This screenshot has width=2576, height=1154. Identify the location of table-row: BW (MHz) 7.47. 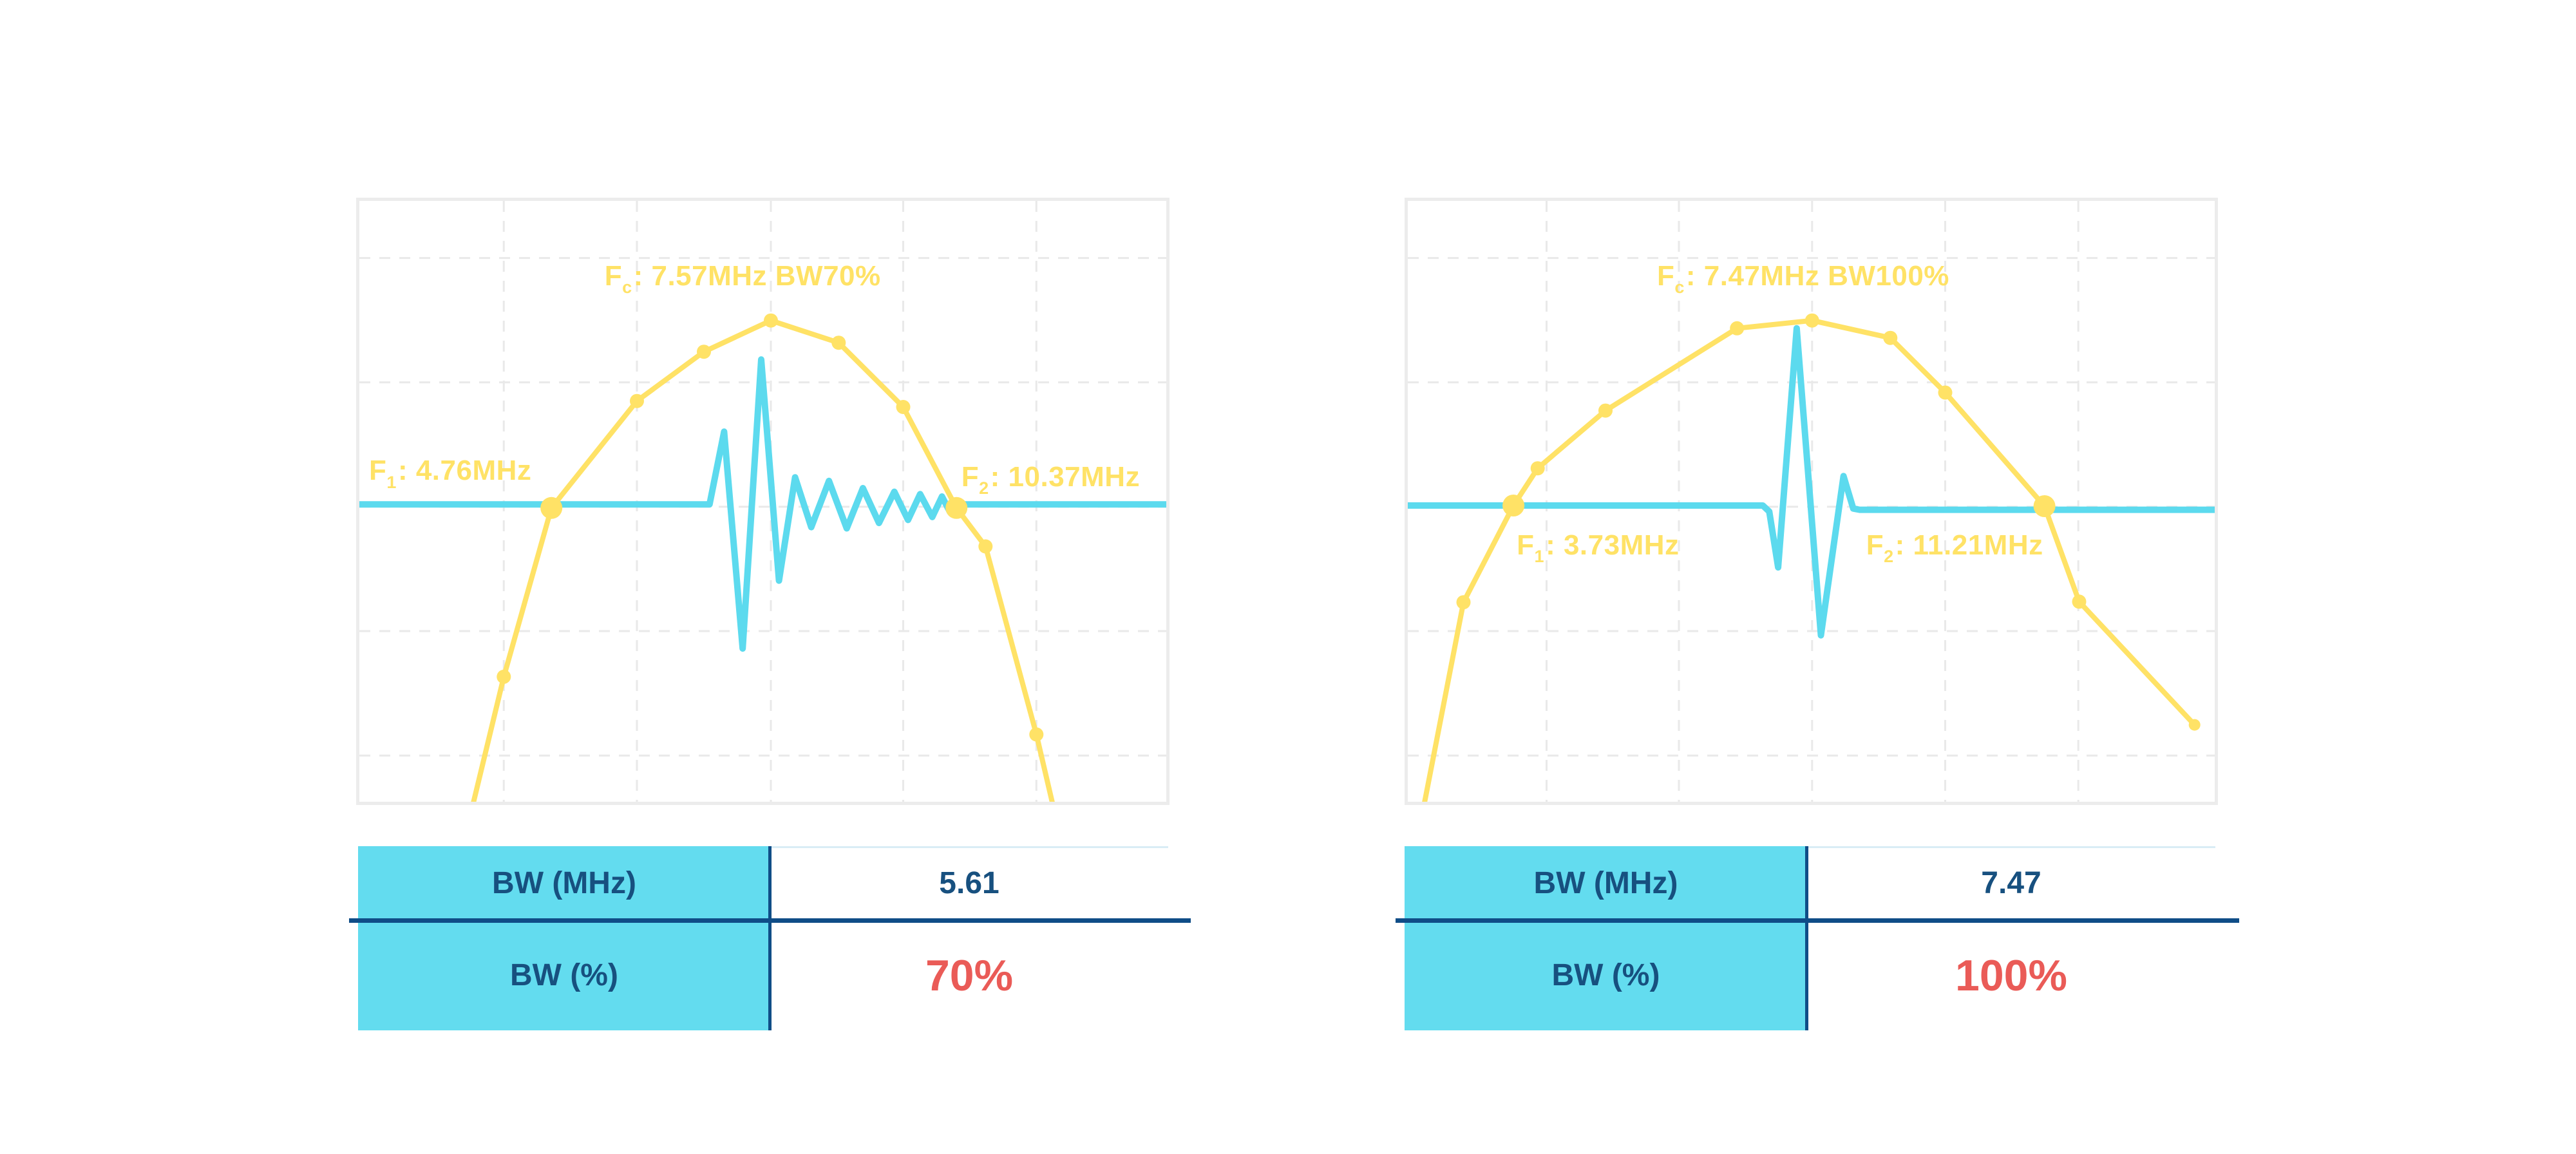
(1810, 883).